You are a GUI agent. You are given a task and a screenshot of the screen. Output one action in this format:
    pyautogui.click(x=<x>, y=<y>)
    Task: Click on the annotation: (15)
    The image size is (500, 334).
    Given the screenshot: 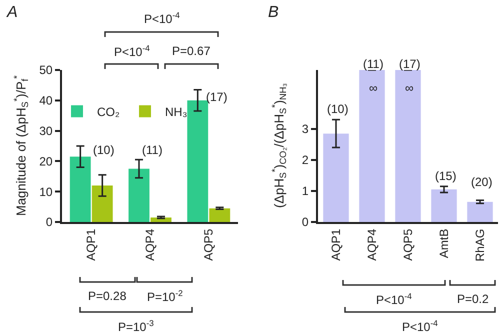 What is the action you would take?
    pyautogui.click(x=445, y=176)
    